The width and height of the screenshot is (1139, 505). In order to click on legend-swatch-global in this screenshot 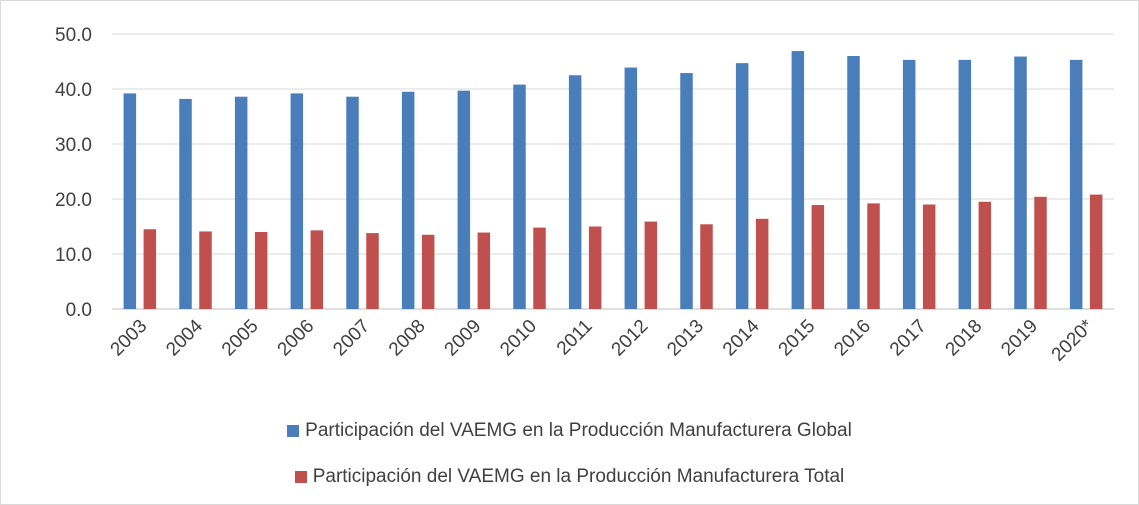, I will do `click(293, 431)`.